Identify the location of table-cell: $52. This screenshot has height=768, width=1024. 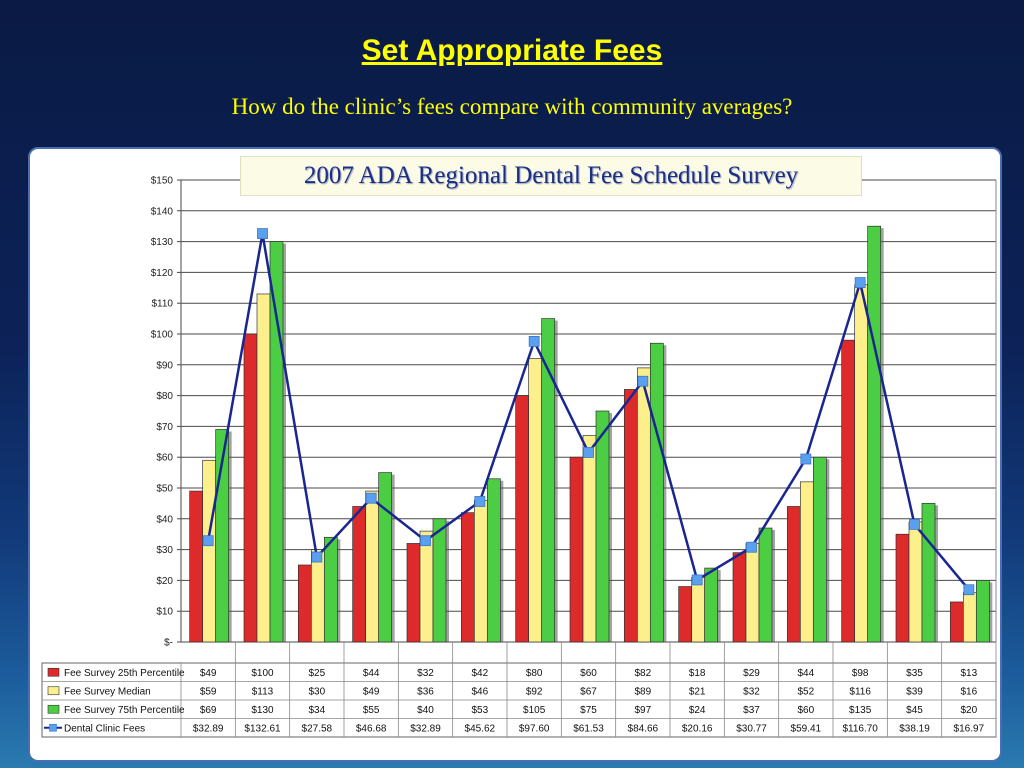
(805, 691).